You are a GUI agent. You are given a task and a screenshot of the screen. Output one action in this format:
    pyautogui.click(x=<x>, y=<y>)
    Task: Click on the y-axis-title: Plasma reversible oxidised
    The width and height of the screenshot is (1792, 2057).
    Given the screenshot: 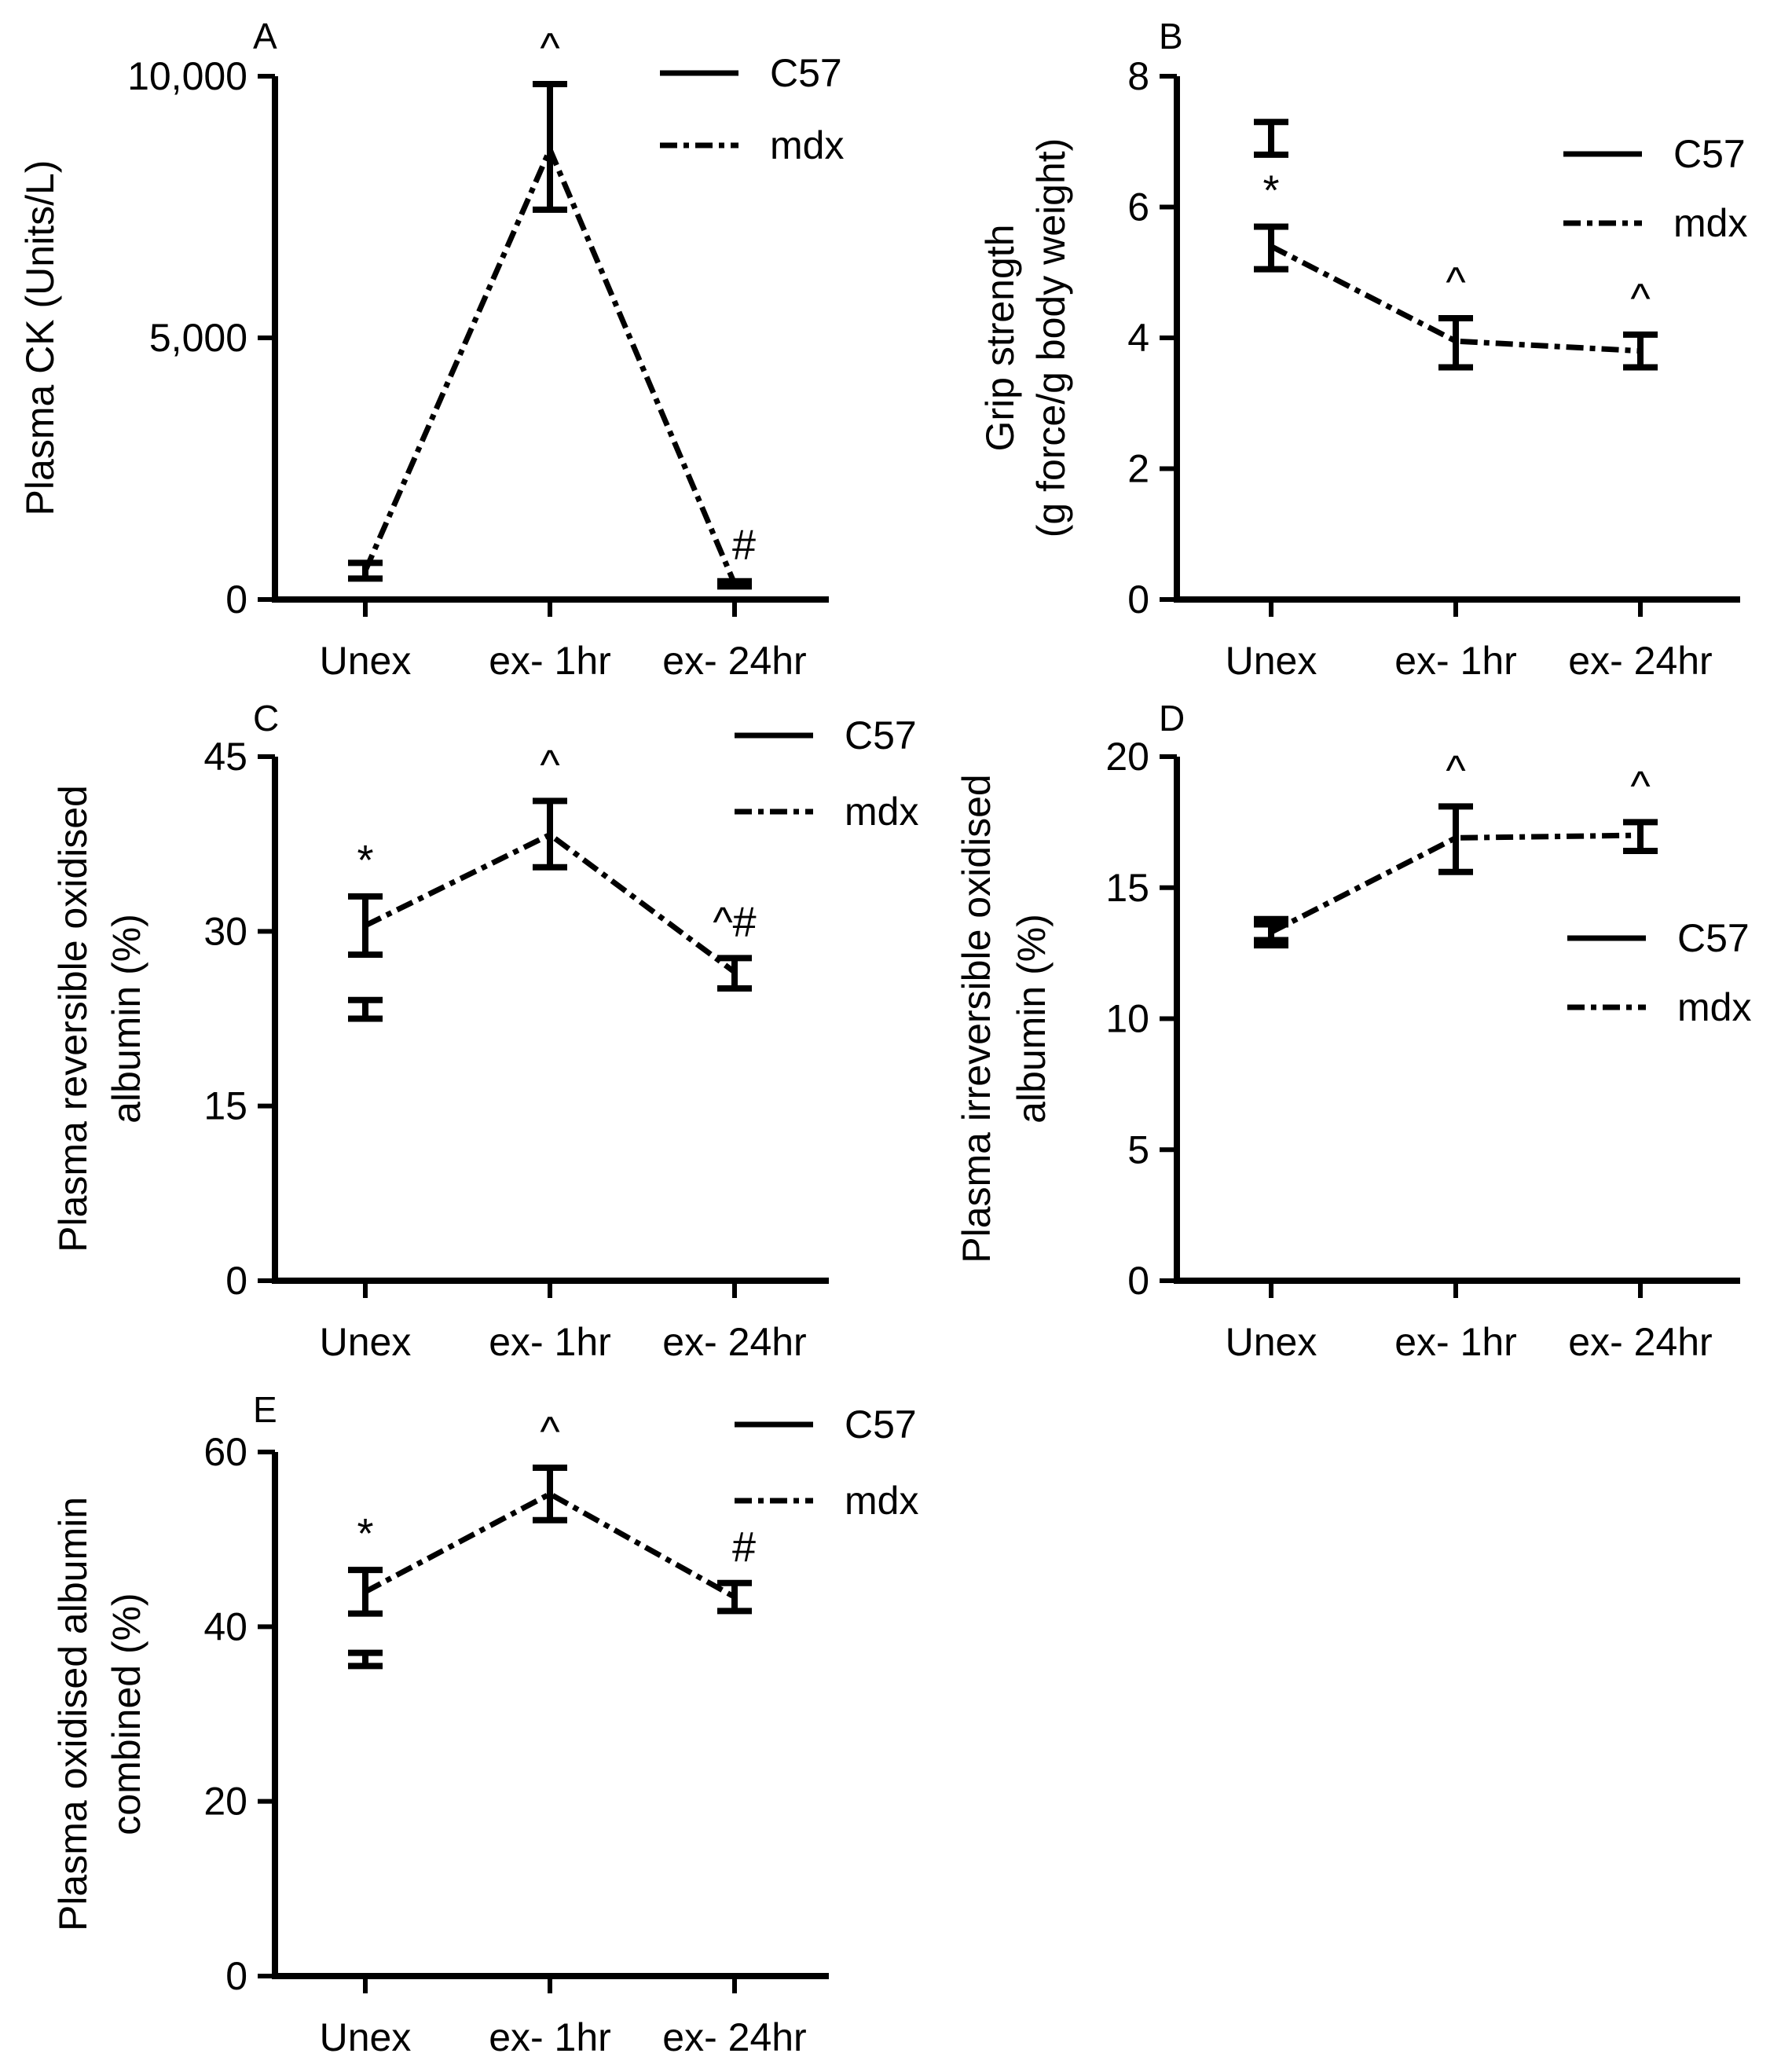 What is the action you would take?
    pyautogui.click(x=73, y=1018)
    